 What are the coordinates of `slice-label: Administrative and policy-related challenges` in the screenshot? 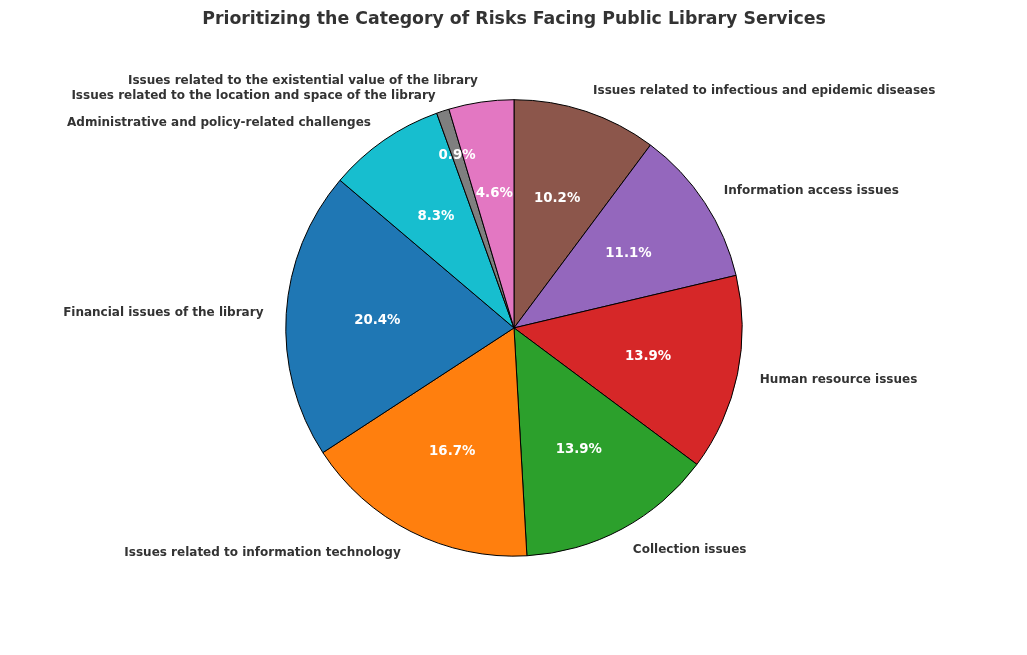 It's located at (219, 121).